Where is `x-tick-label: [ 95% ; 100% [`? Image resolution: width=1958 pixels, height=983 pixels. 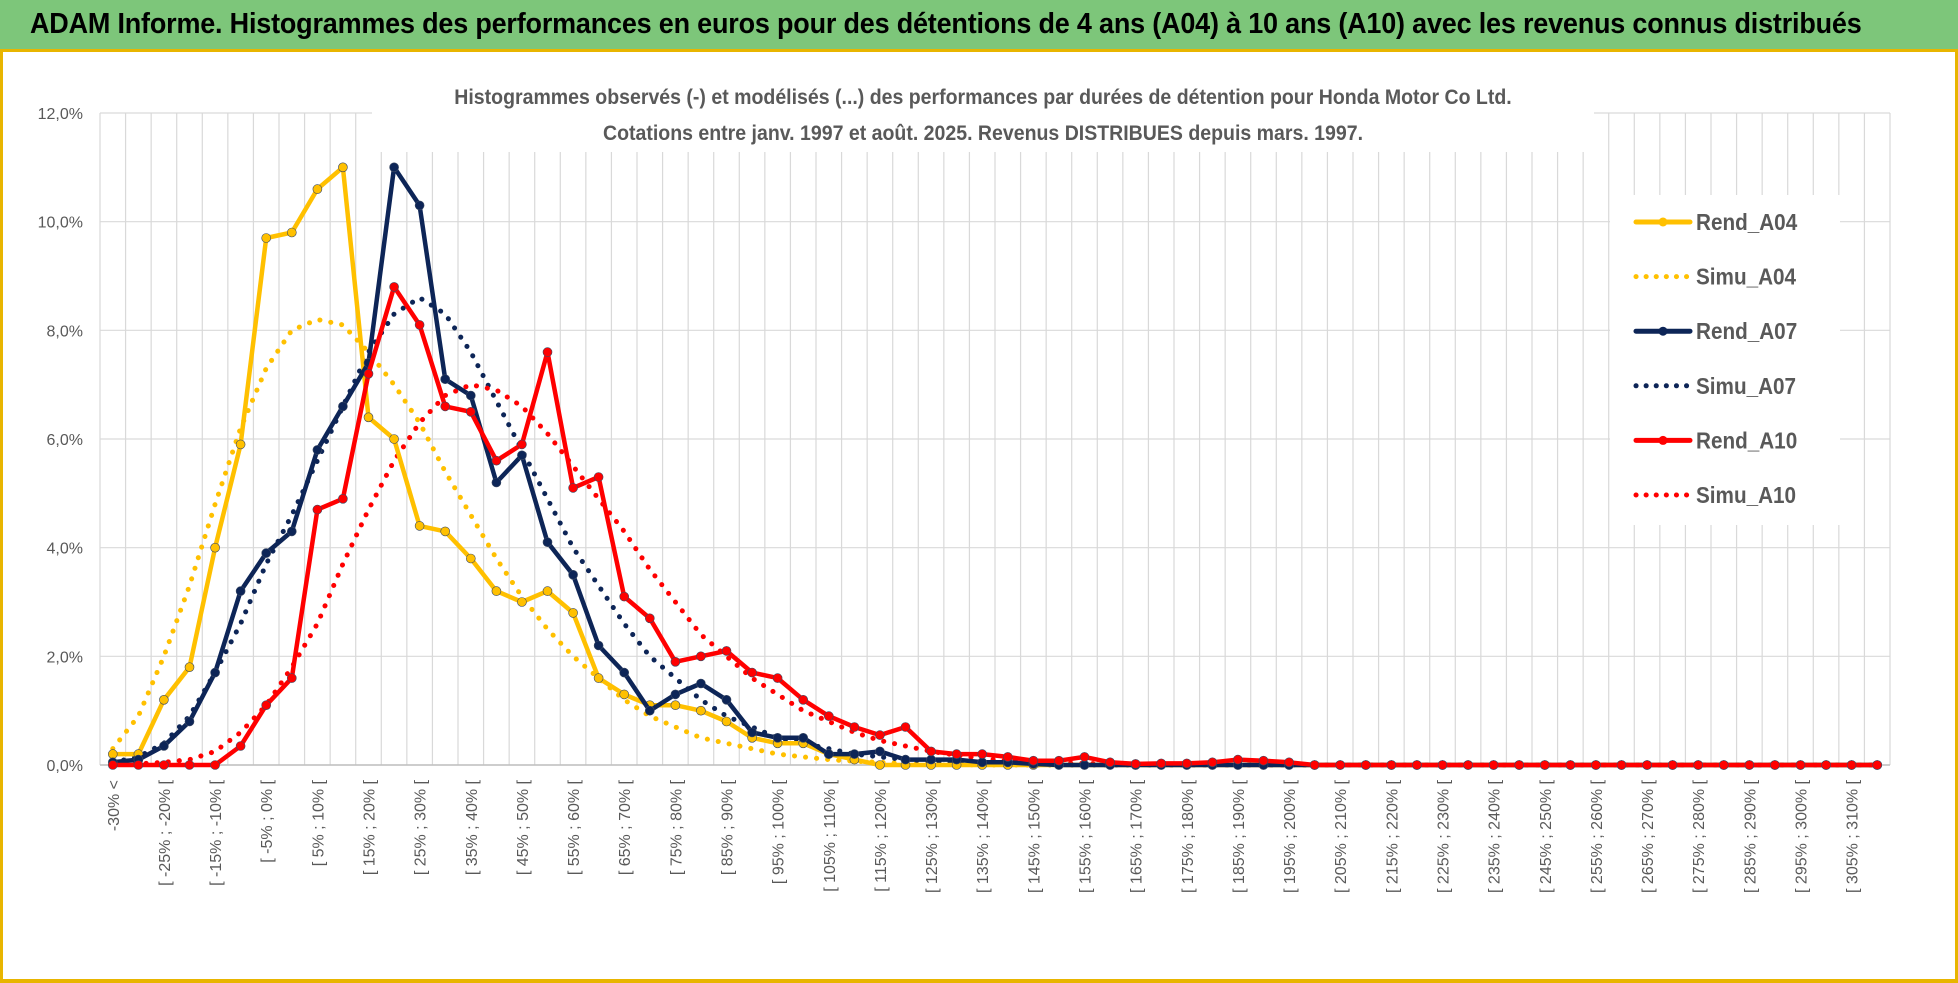
x-tick-label: [ 95% ; 100% [ is located at coordinates (779, 831).